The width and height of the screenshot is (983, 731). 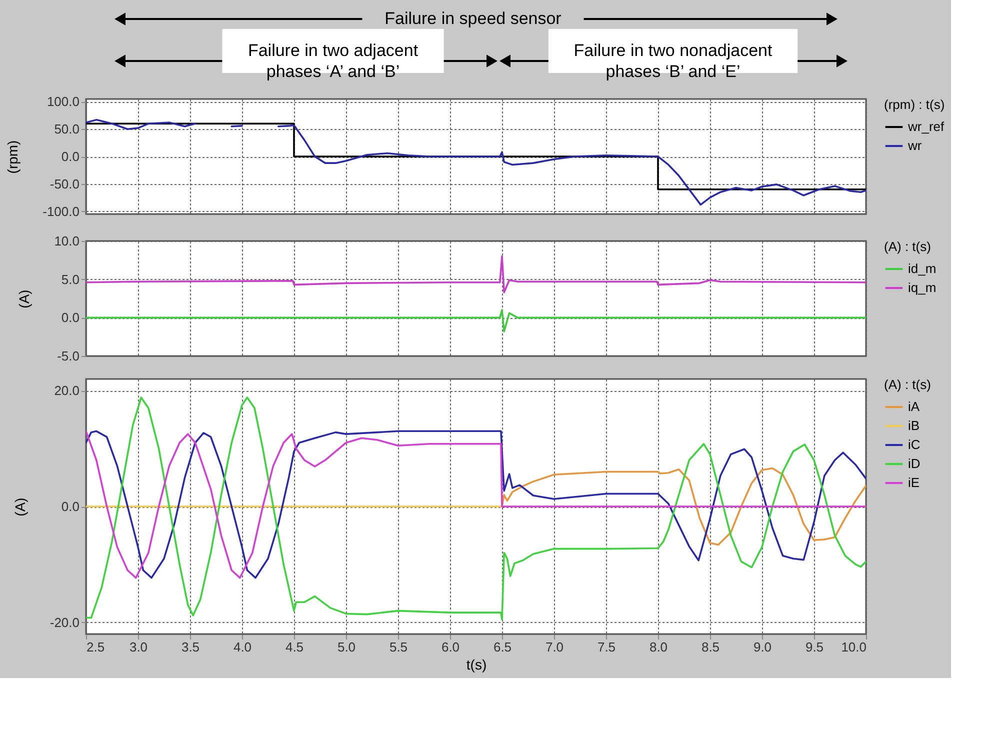 I want to click on x-tick-label: 4.0, so click(x=242, y=647).